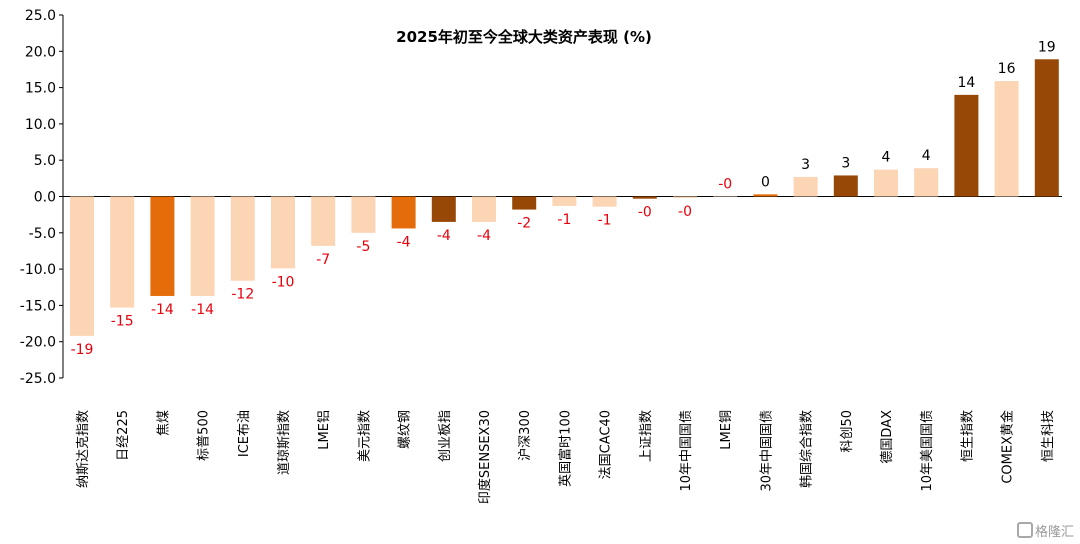 The width and height of the screenshot is (1080, 544). I want to click on category-label: 印度SENSEX30, so click(485, 457).